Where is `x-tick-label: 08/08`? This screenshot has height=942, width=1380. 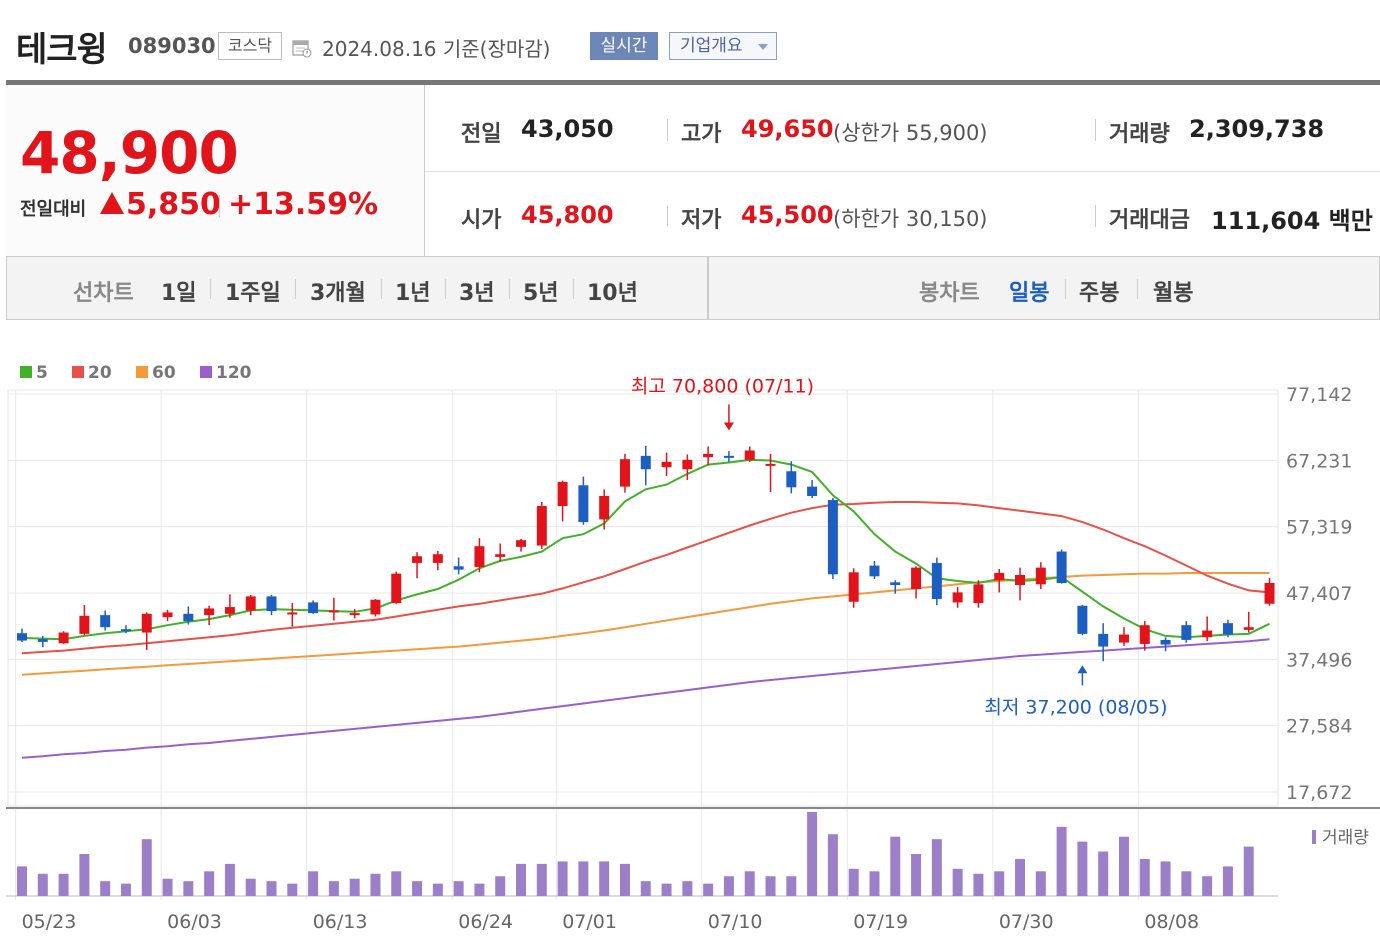
x-tick-label: 08/08 is located at coordinates (1171, 922).